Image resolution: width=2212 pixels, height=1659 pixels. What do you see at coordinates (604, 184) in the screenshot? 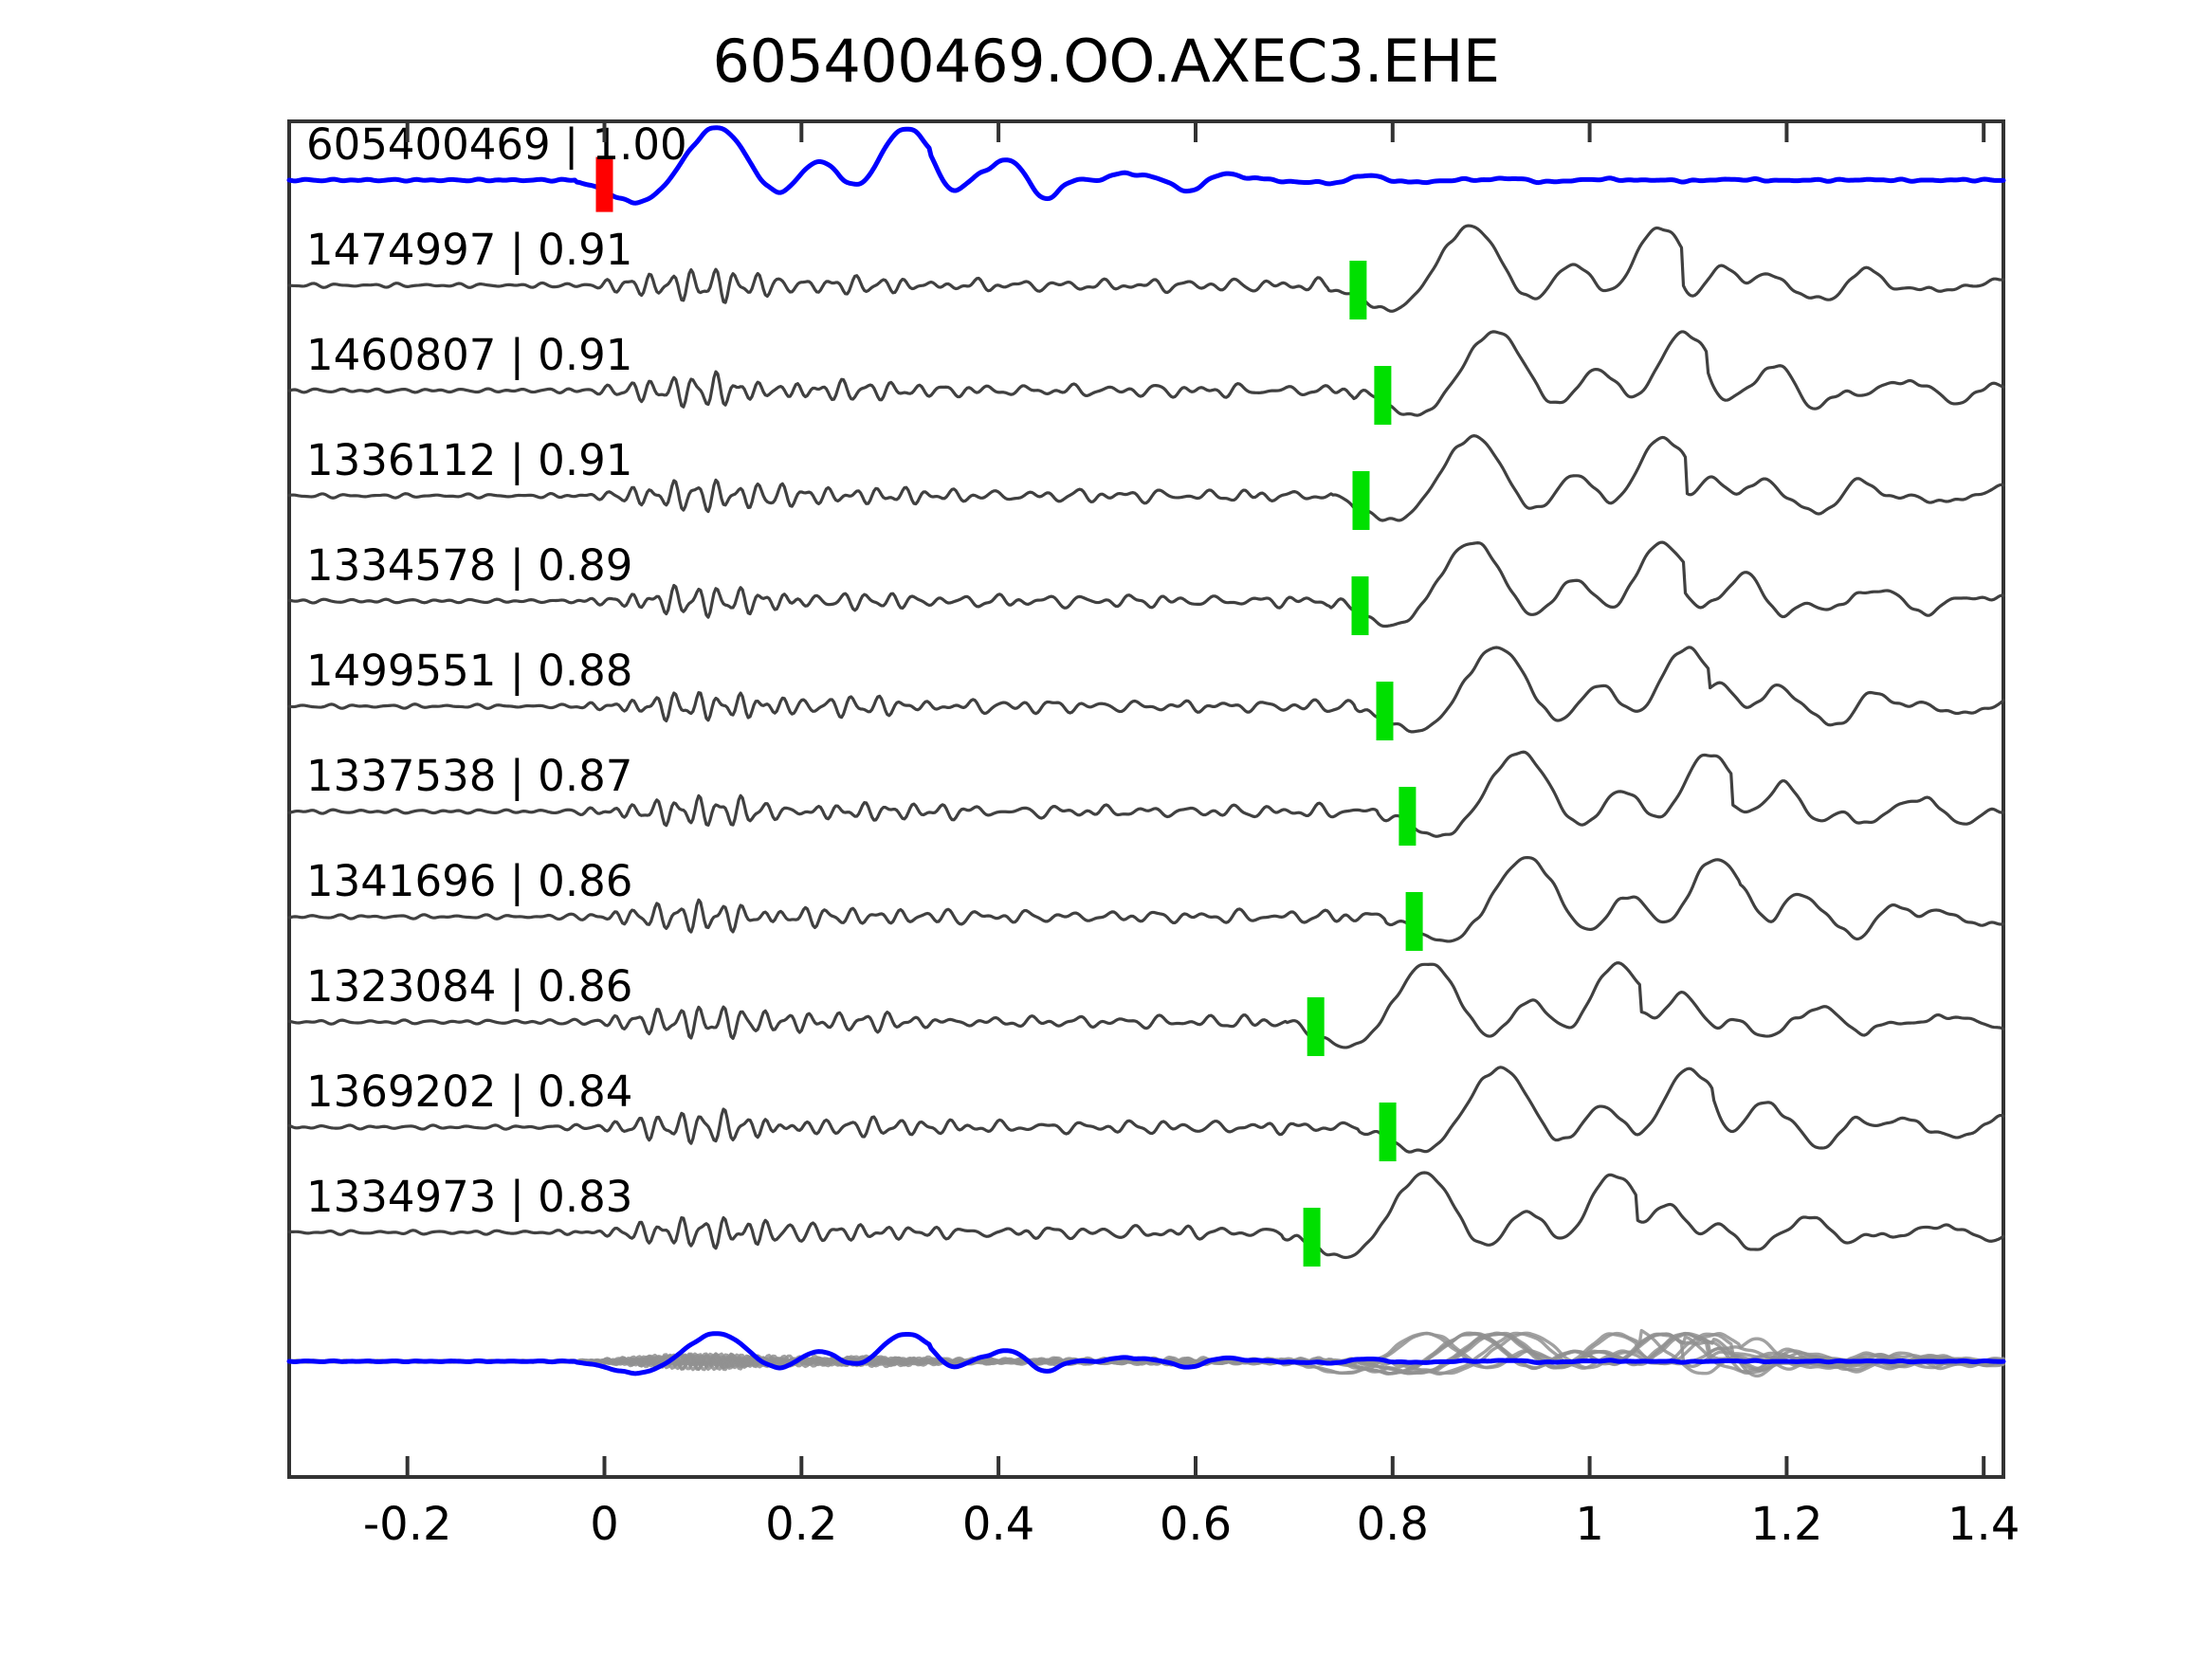
I see `template-pick-marker` at bounding box center [604, 184].